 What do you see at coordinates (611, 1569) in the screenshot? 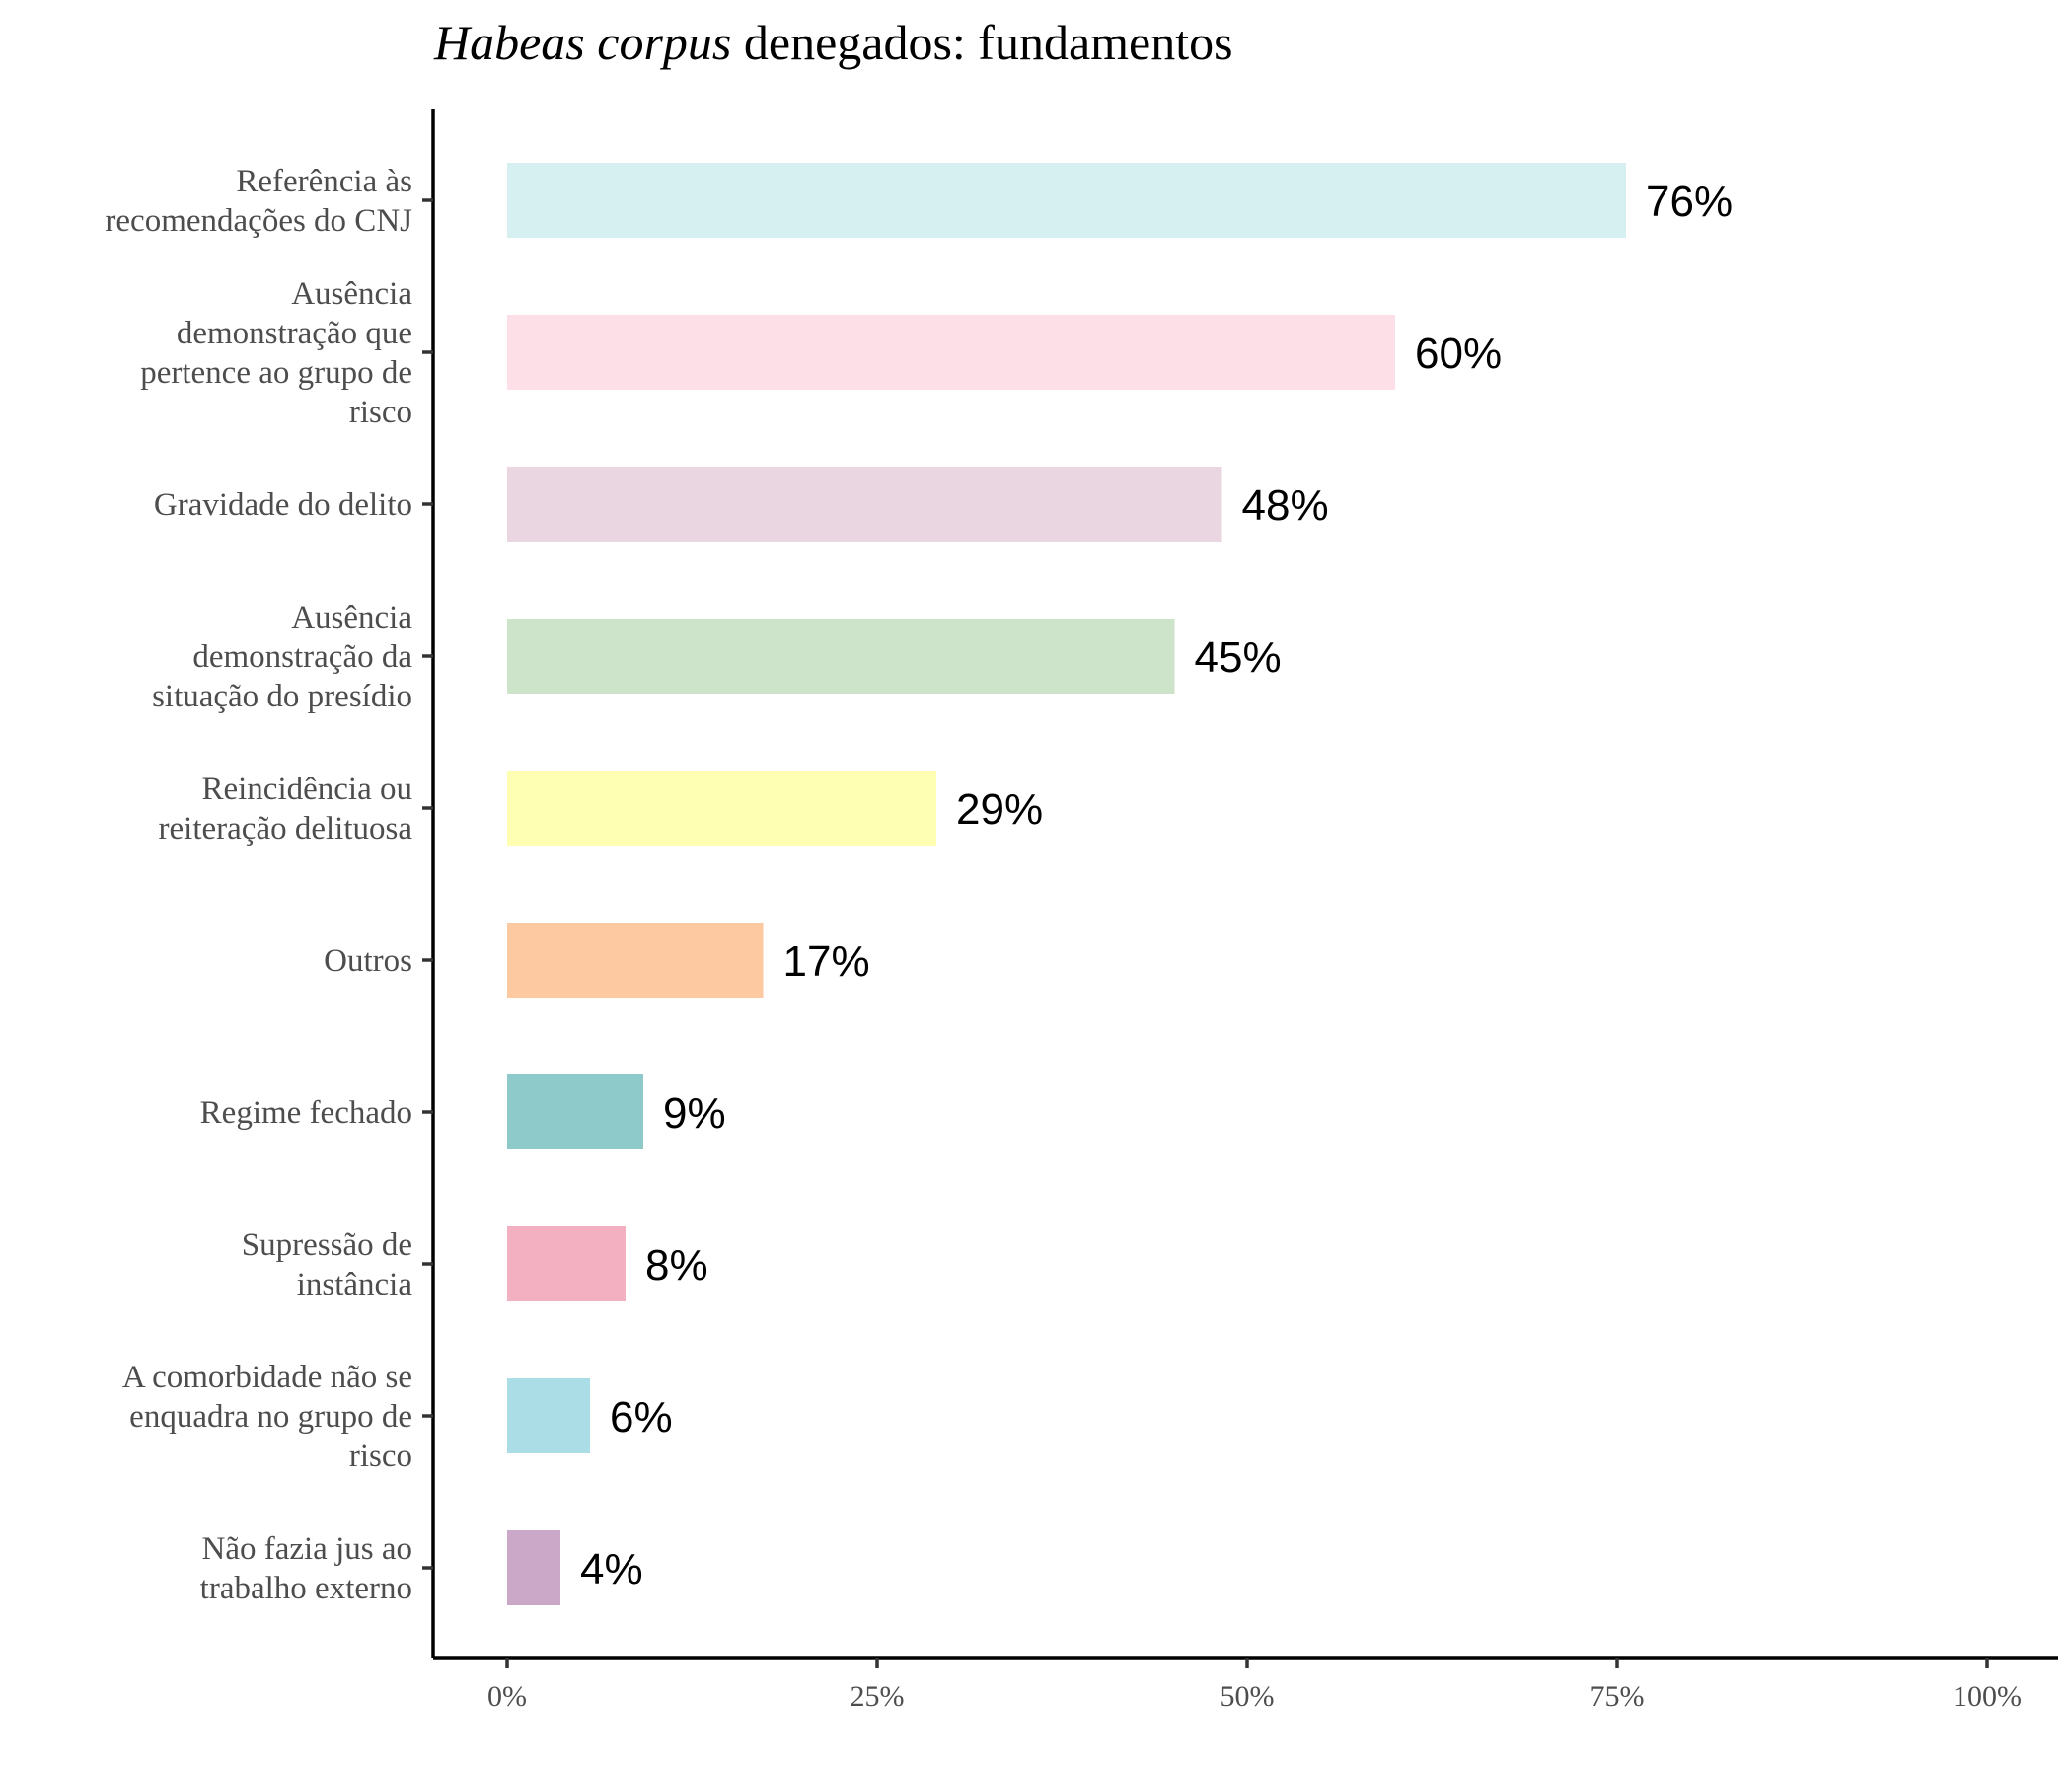
I see `data-label: 4%` at bounding box center [611, 1569].